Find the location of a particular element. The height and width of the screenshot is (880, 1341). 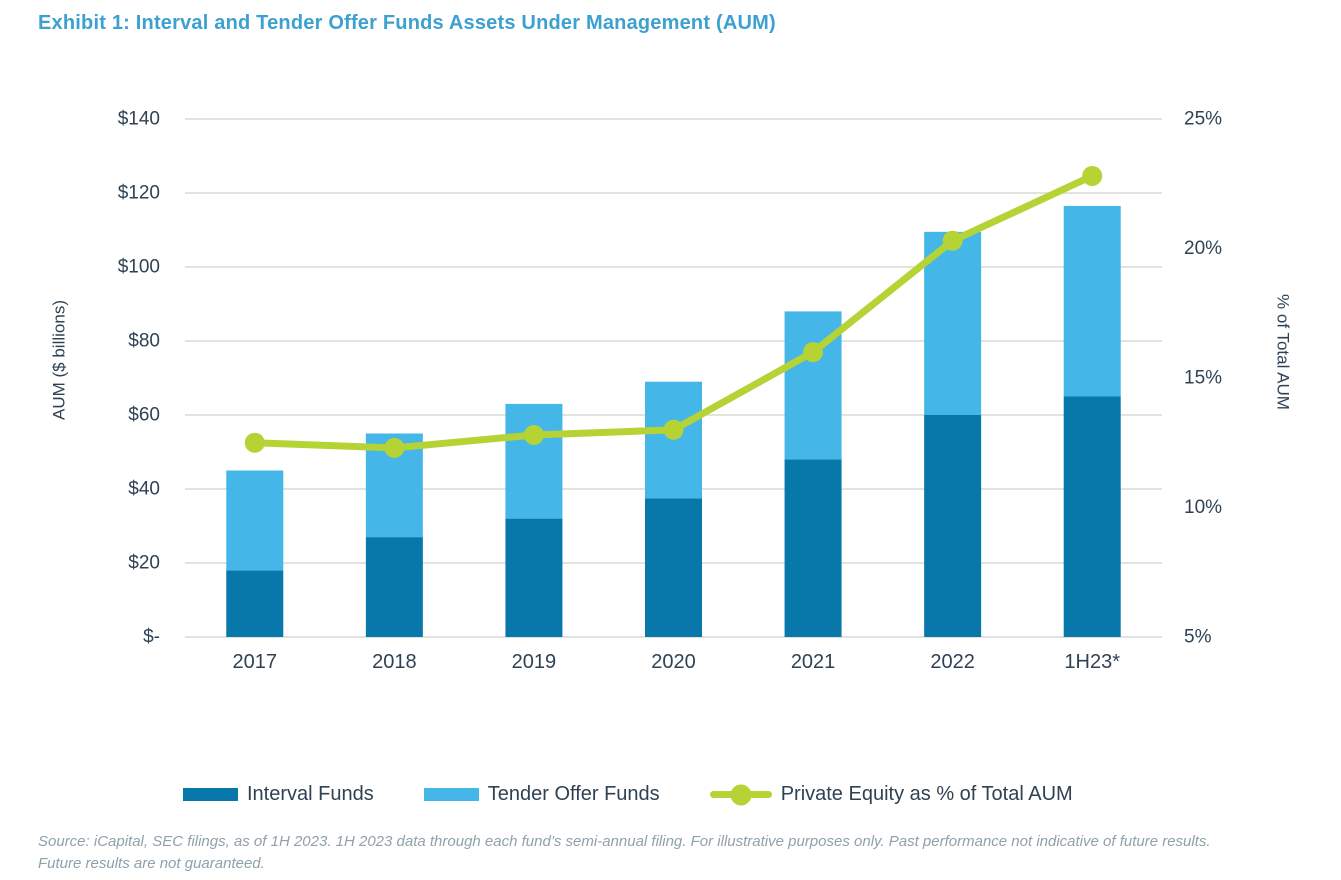

pe-line-point-2020 is located at coordinates (673, 429).